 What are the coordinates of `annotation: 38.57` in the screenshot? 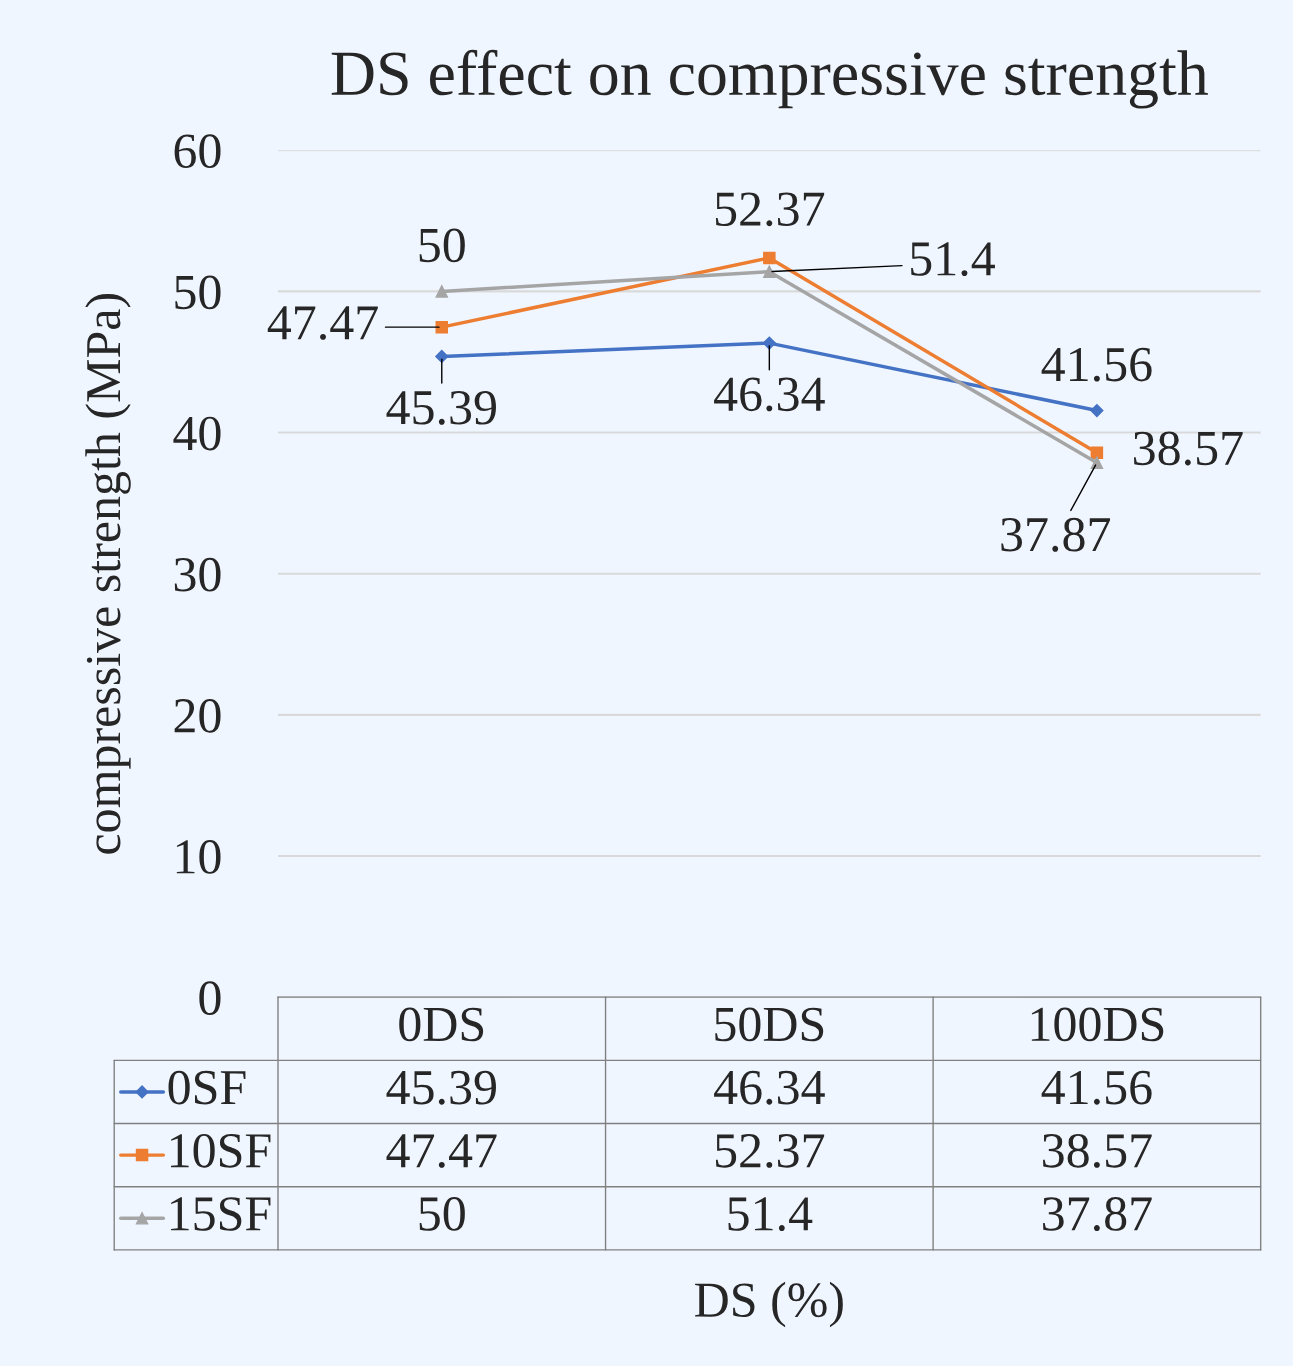 It's located at (1188, 448).